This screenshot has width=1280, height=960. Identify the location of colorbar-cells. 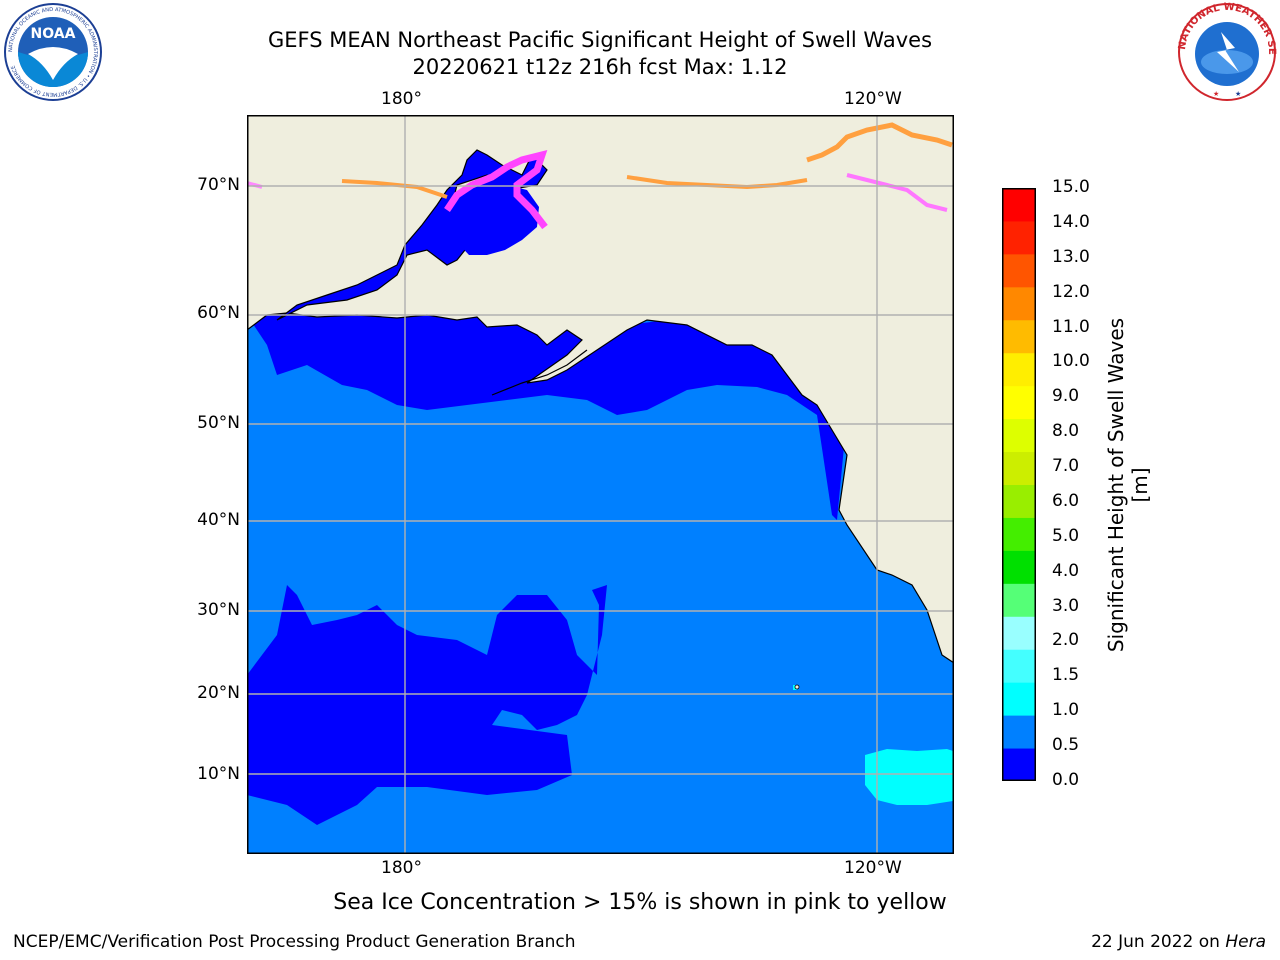
(1019, 484).